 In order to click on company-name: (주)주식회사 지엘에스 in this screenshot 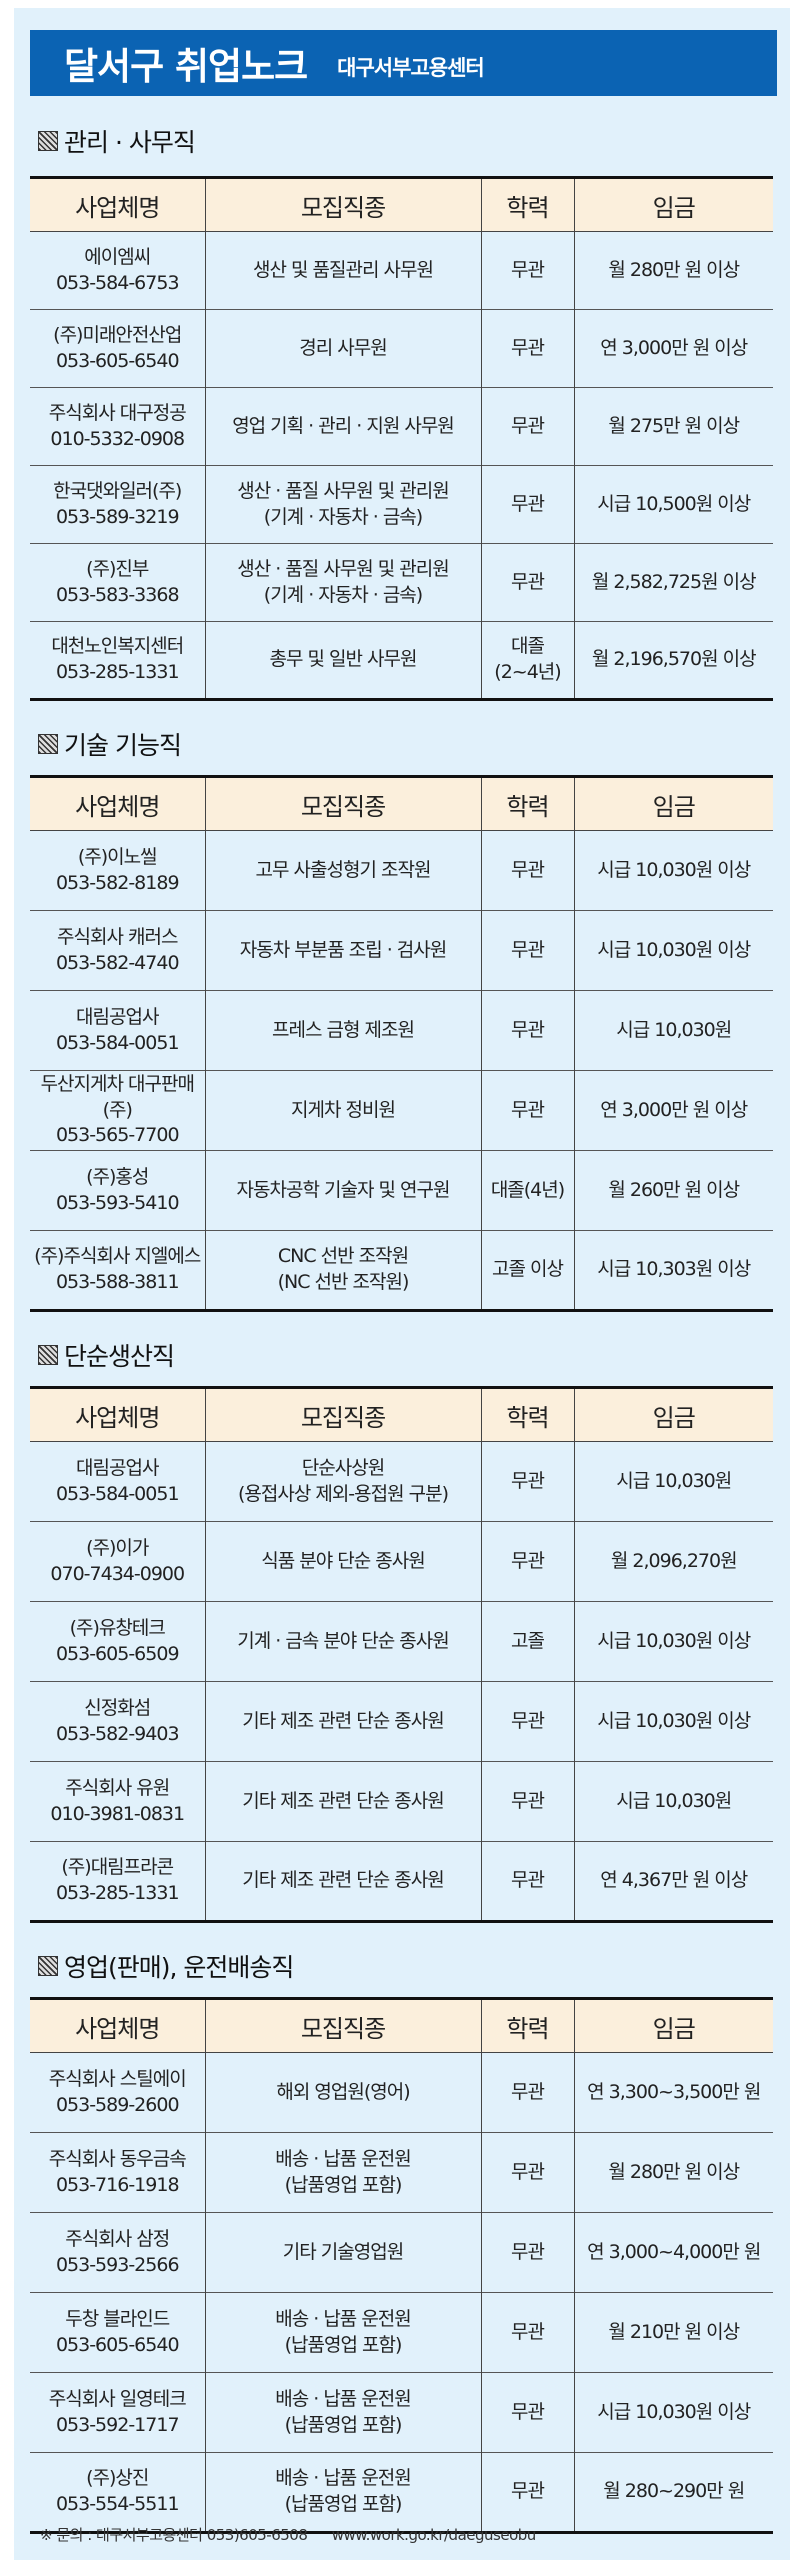, I will do `click(117, 1256)`.